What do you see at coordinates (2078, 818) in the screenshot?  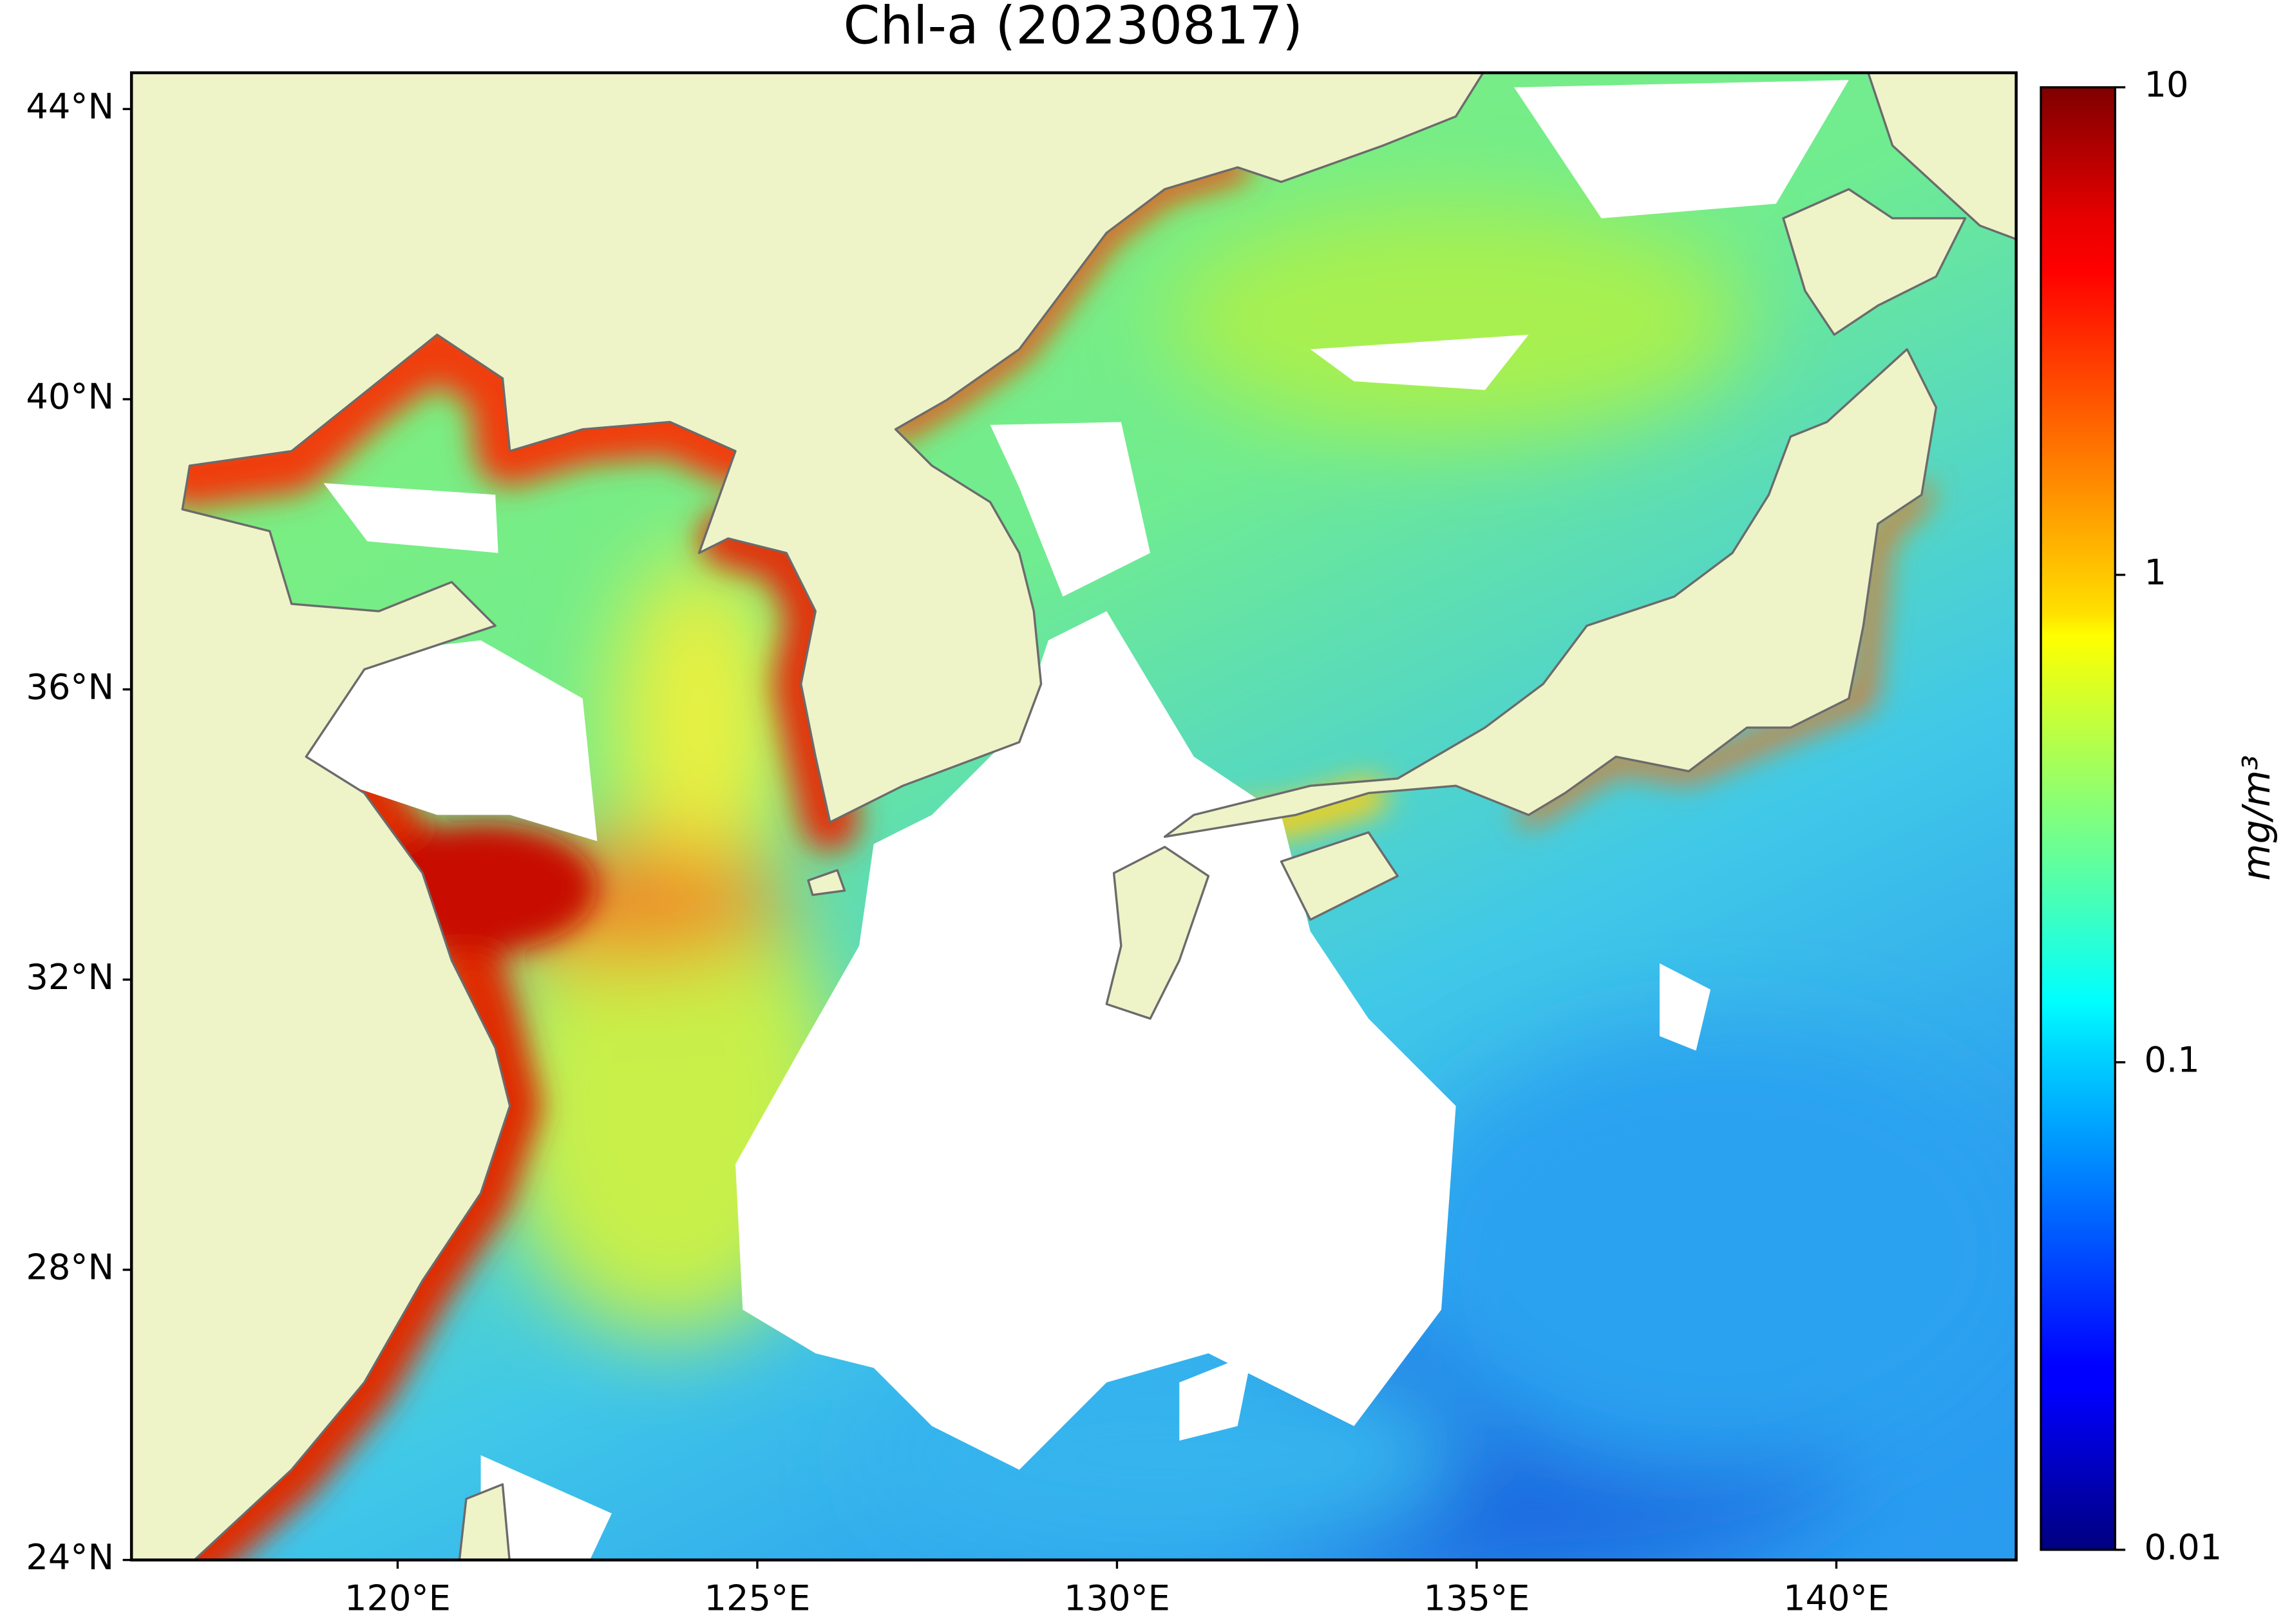 I see `colorbar` at bounding box center [2078, 818].